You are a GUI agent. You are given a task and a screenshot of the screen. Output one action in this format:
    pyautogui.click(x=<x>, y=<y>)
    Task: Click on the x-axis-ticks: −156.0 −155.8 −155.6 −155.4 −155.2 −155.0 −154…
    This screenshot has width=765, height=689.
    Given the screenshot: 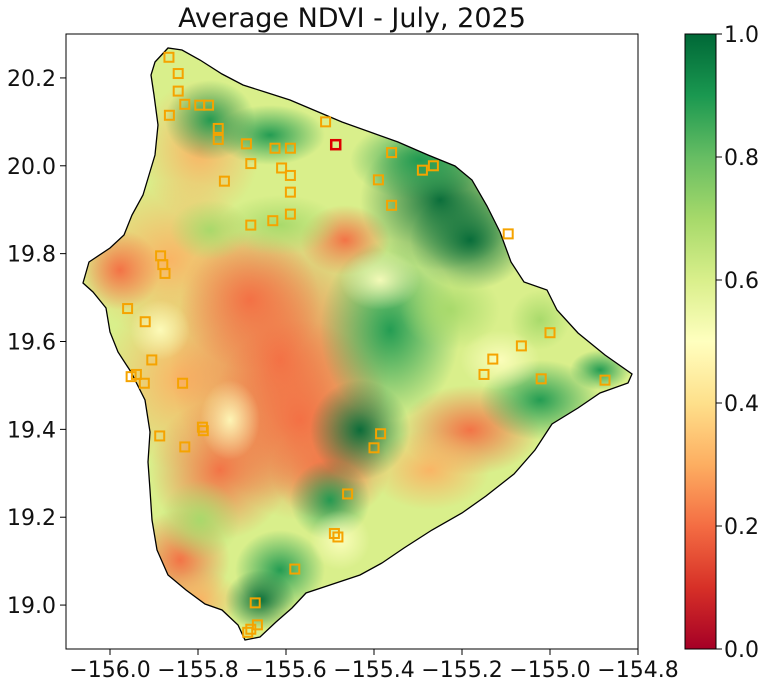 What is the action you would take?
    pyautogui.click(x=374, y=666)
    